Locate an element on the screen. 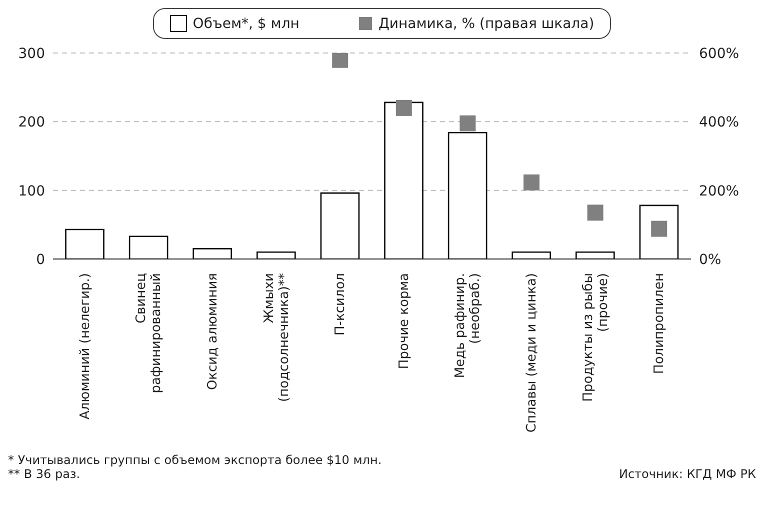  legend-label: Объем*, $ млн is located at coordinates (246, 23).